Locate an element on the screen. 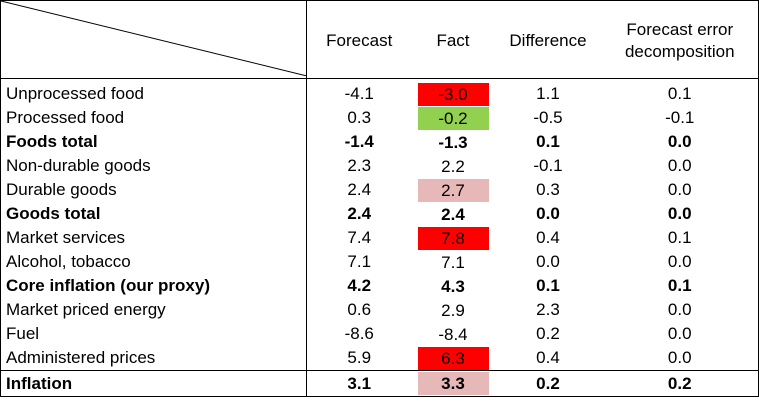 This screenshot has height=408, width=759. table-row: Market services 7.4 7.8 0.4 0.1 is located at coordinates (379, 238).